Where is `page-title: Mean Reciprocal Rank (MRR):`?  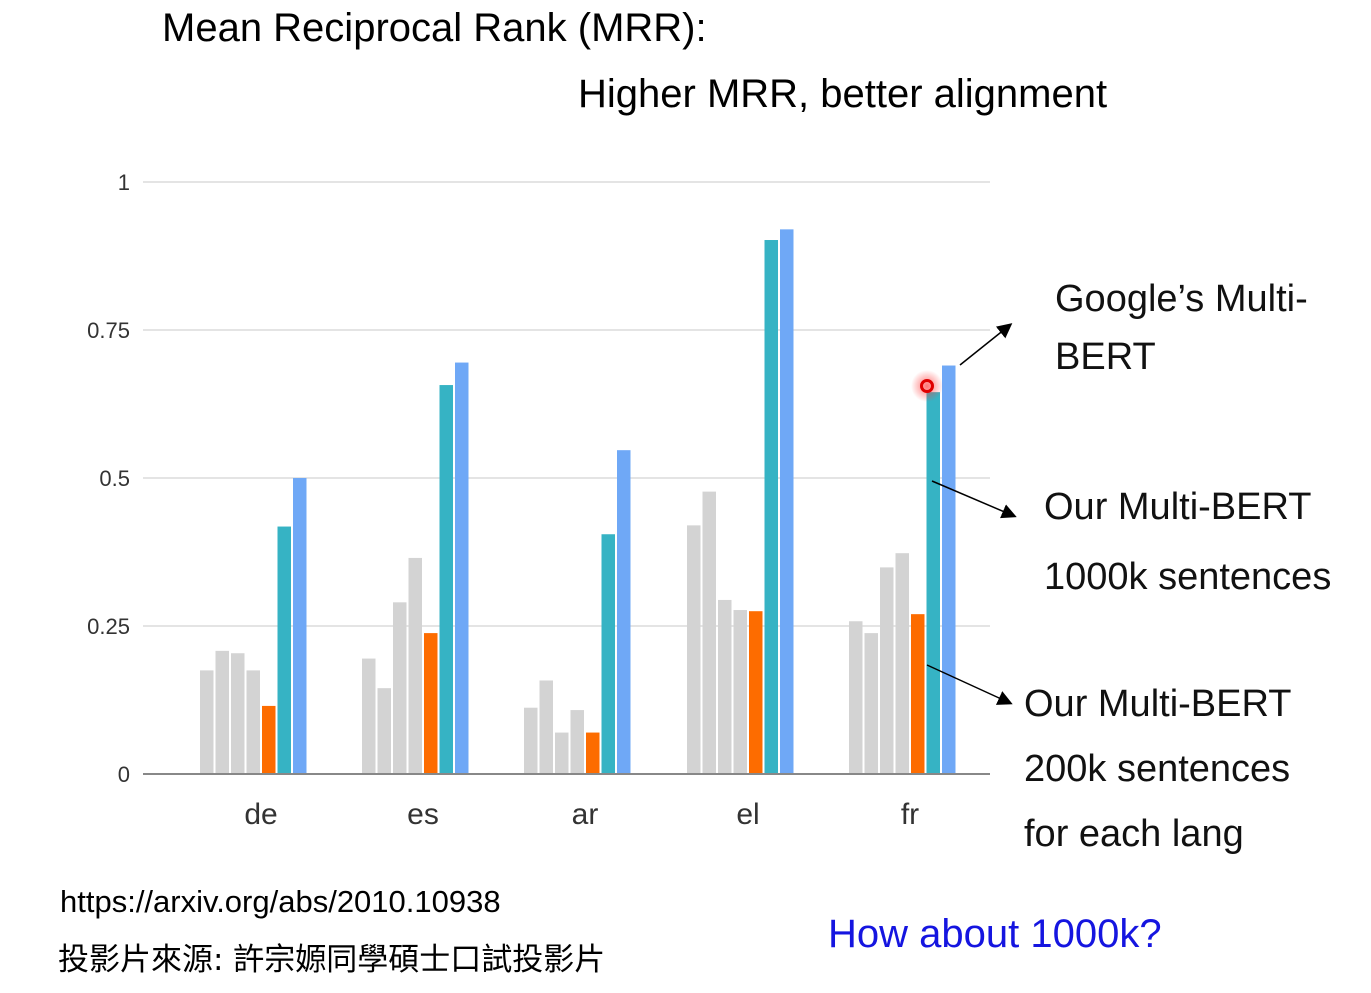 page-title: Mean Reciprocal Rank (MRR): is located at coordinates (434, 28).